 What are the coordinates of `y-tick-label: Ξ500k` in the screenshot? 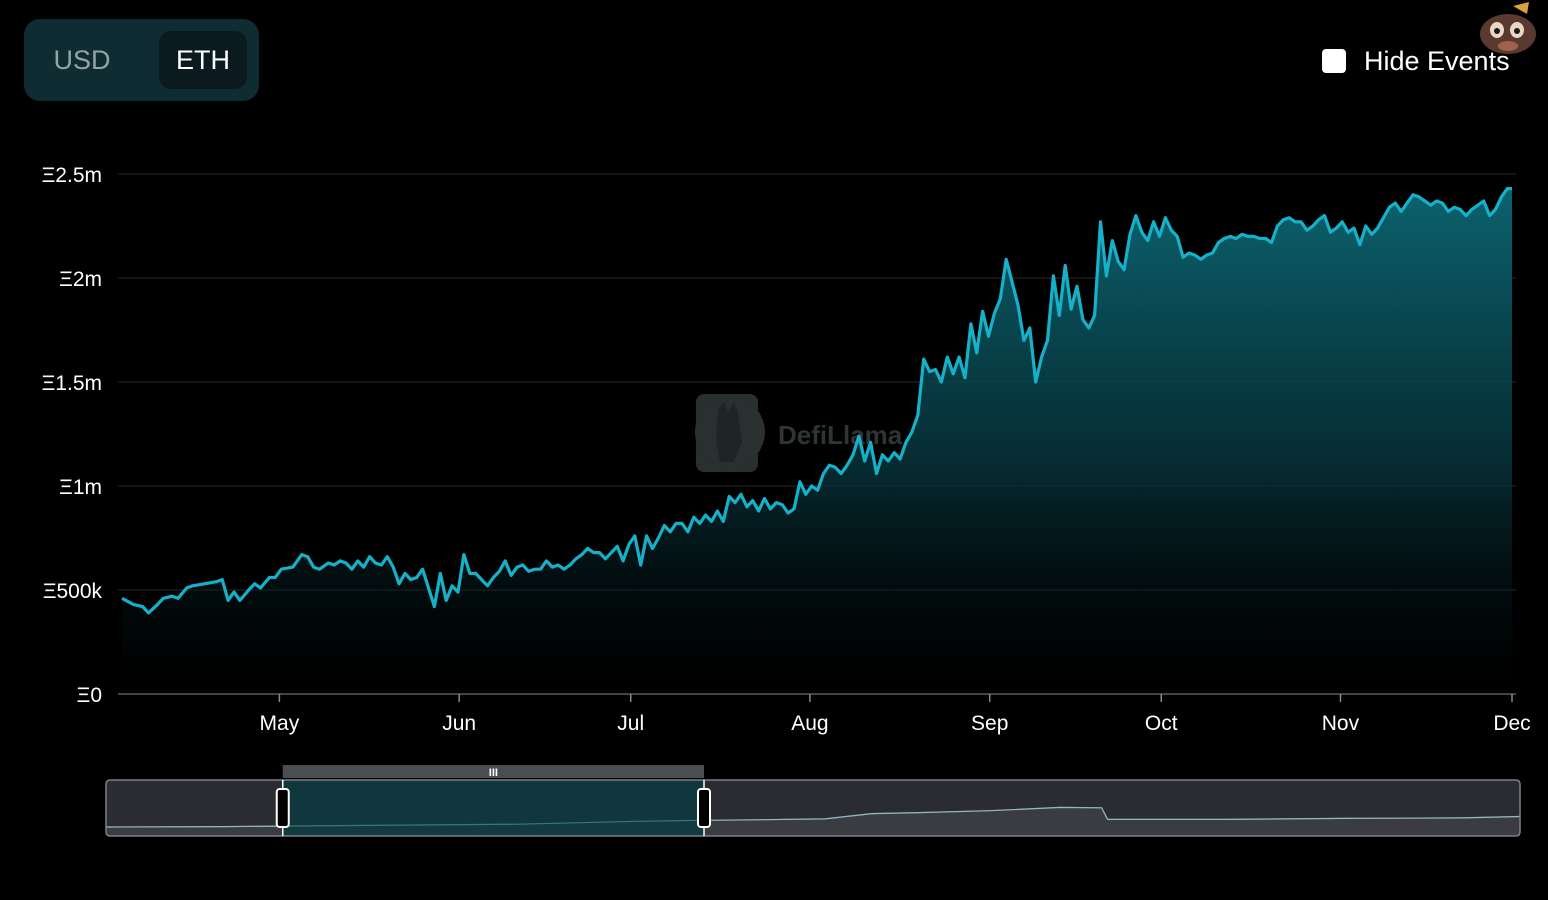 It's located at (73, 591).